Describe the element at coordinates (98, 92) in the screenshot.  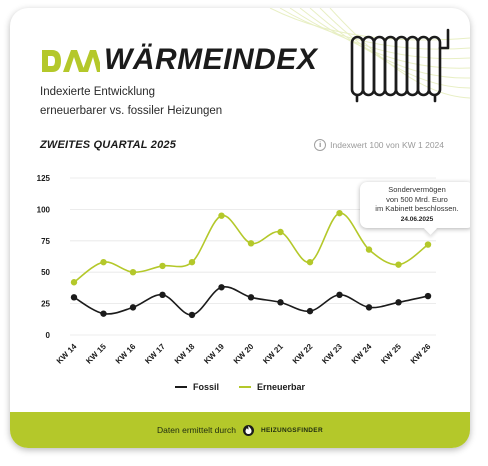
I see `subtitle-line-1: Indexierte Entwicklung` at that location.